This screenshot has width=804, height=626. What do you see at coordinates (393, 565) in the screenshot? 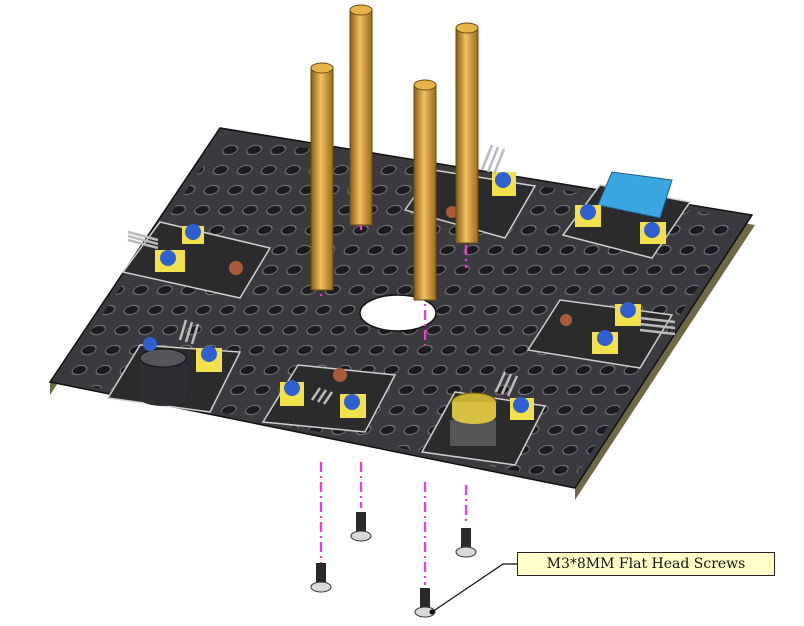
I see `screws` at bounding box center [393, 565].